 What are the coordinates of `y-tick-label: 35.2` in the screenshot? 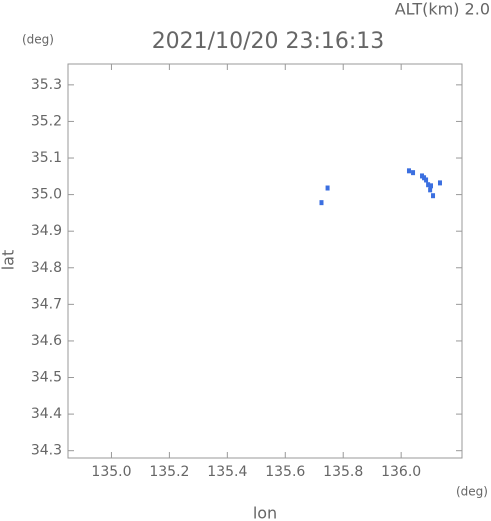 It's located at (46, 121).